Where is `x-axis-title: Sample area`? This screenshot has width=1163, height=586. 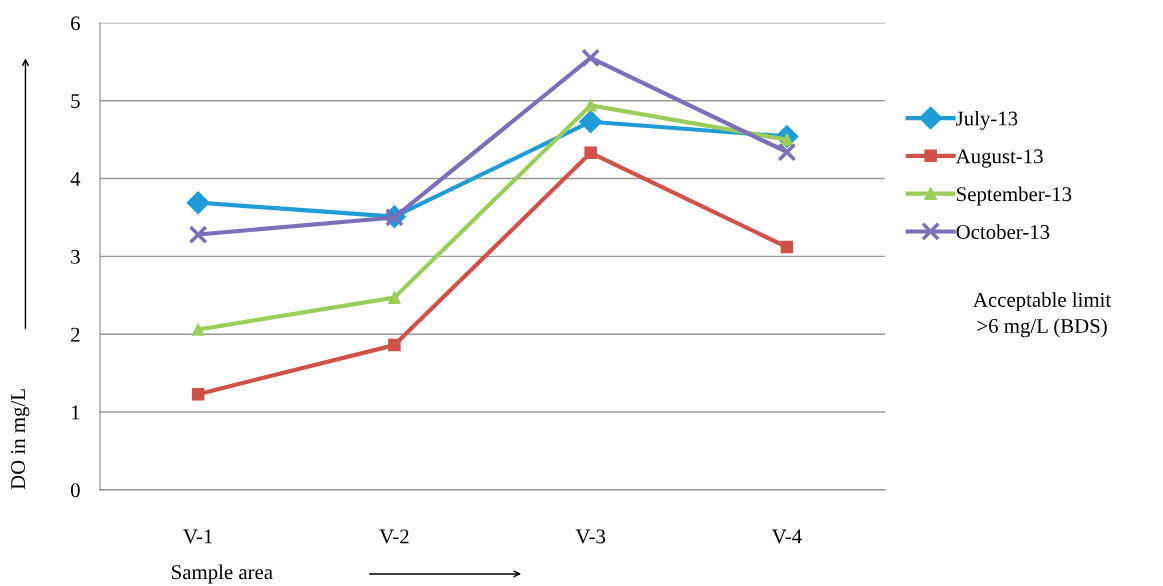
x-axis-title: Sample area is located at coordinates (222, 574).